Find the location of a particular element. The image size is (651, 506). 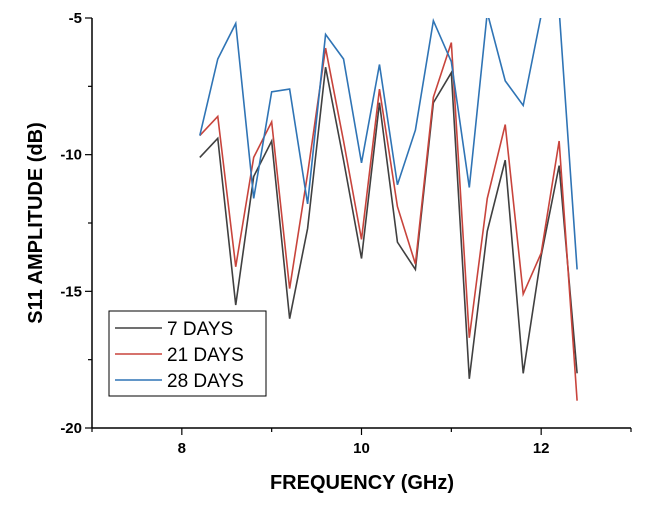

y-ticks: -5 -10 -15 -20 is located at coordinates (76, 223).